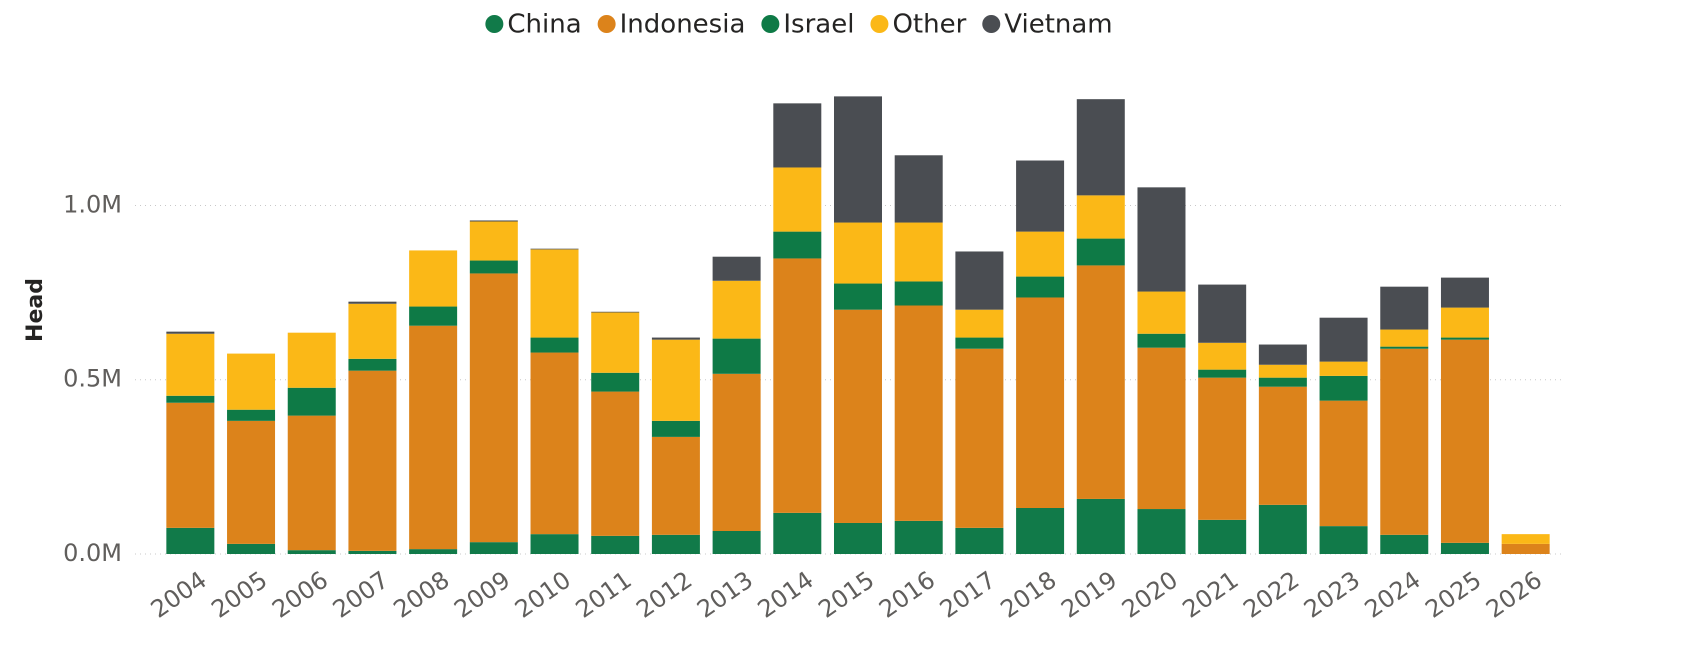  What do you see at coordinates (35, 310) in the screenshot?
I see `y-axis-title: Head` at bounding box center [35, 310].